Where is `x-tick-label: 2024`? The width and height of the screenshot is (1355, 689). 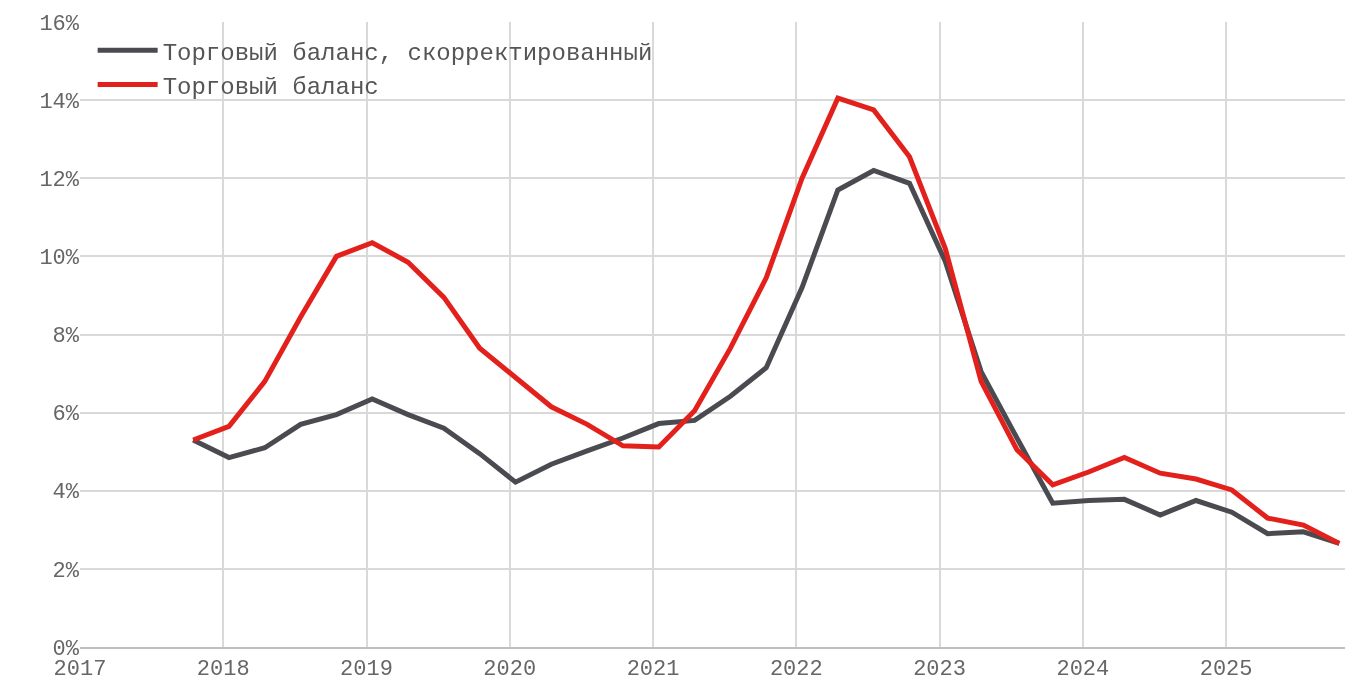 x-tick-label: 2024 is located at coordinates (1083, 670).